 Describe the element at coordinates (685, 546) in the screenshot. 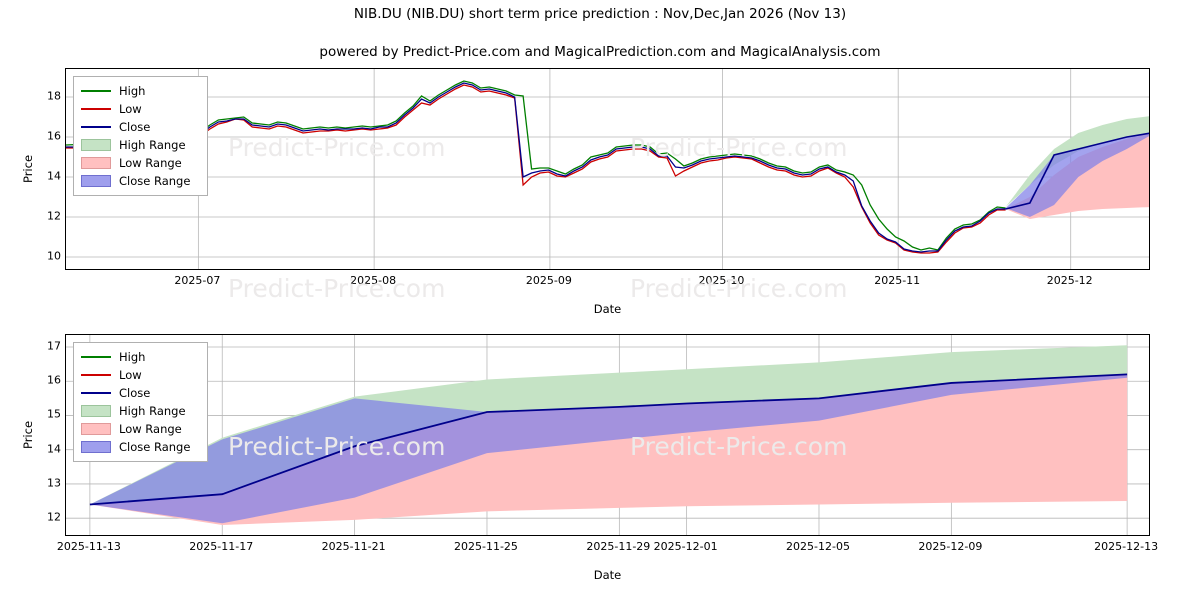

I see `x-tick-label: 2025-12-01` at that location.